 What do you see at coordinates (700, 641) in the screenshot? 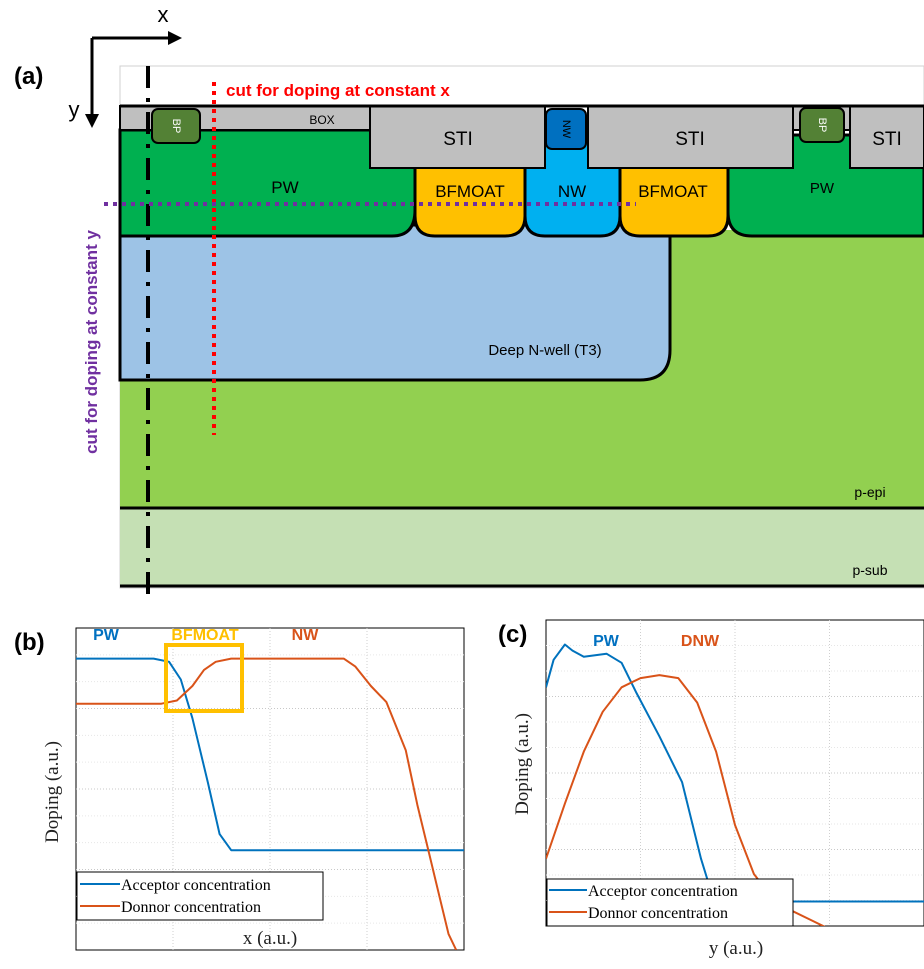
I see `panel-c-dnw-label: DNW` at bounding box center [700, 641].